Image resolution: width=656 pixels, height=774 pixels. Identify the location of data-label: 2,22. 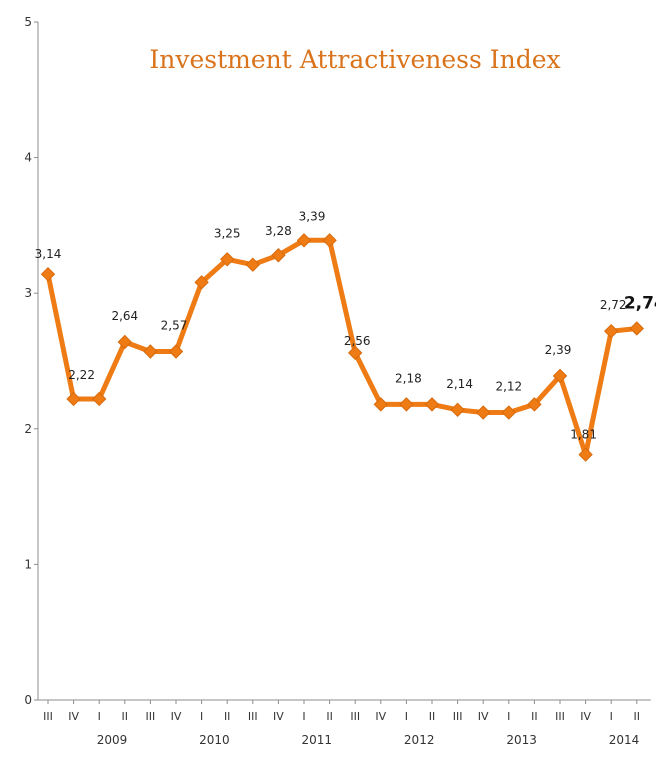
(81, 375).